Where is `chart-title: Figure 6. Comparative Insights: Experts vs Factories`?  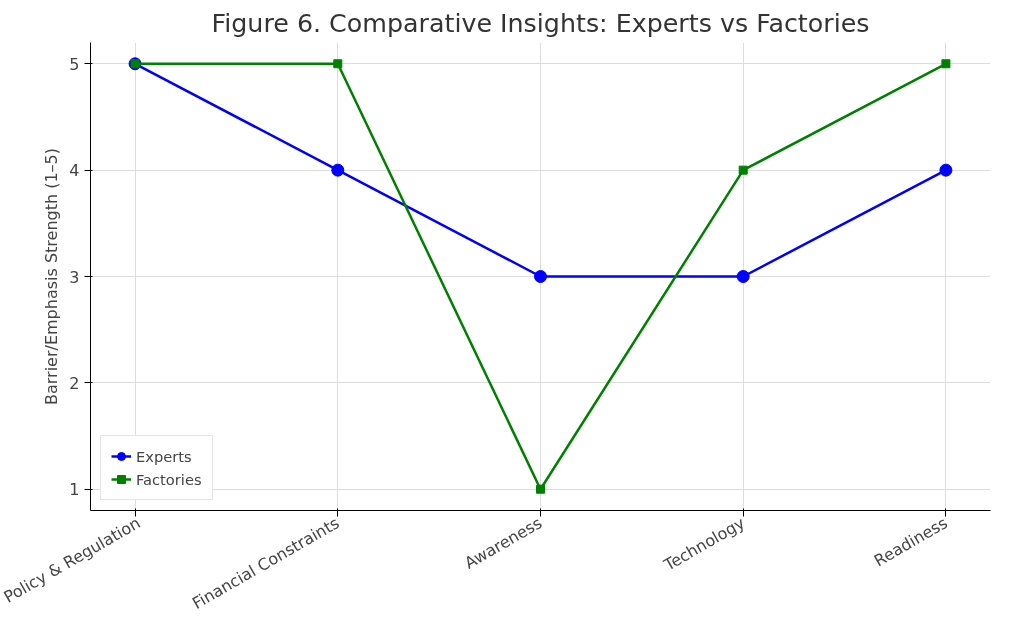 chart-title: Figure 6. Comparative Insights: Experts vs Factories is located at coordinates (540, 22).